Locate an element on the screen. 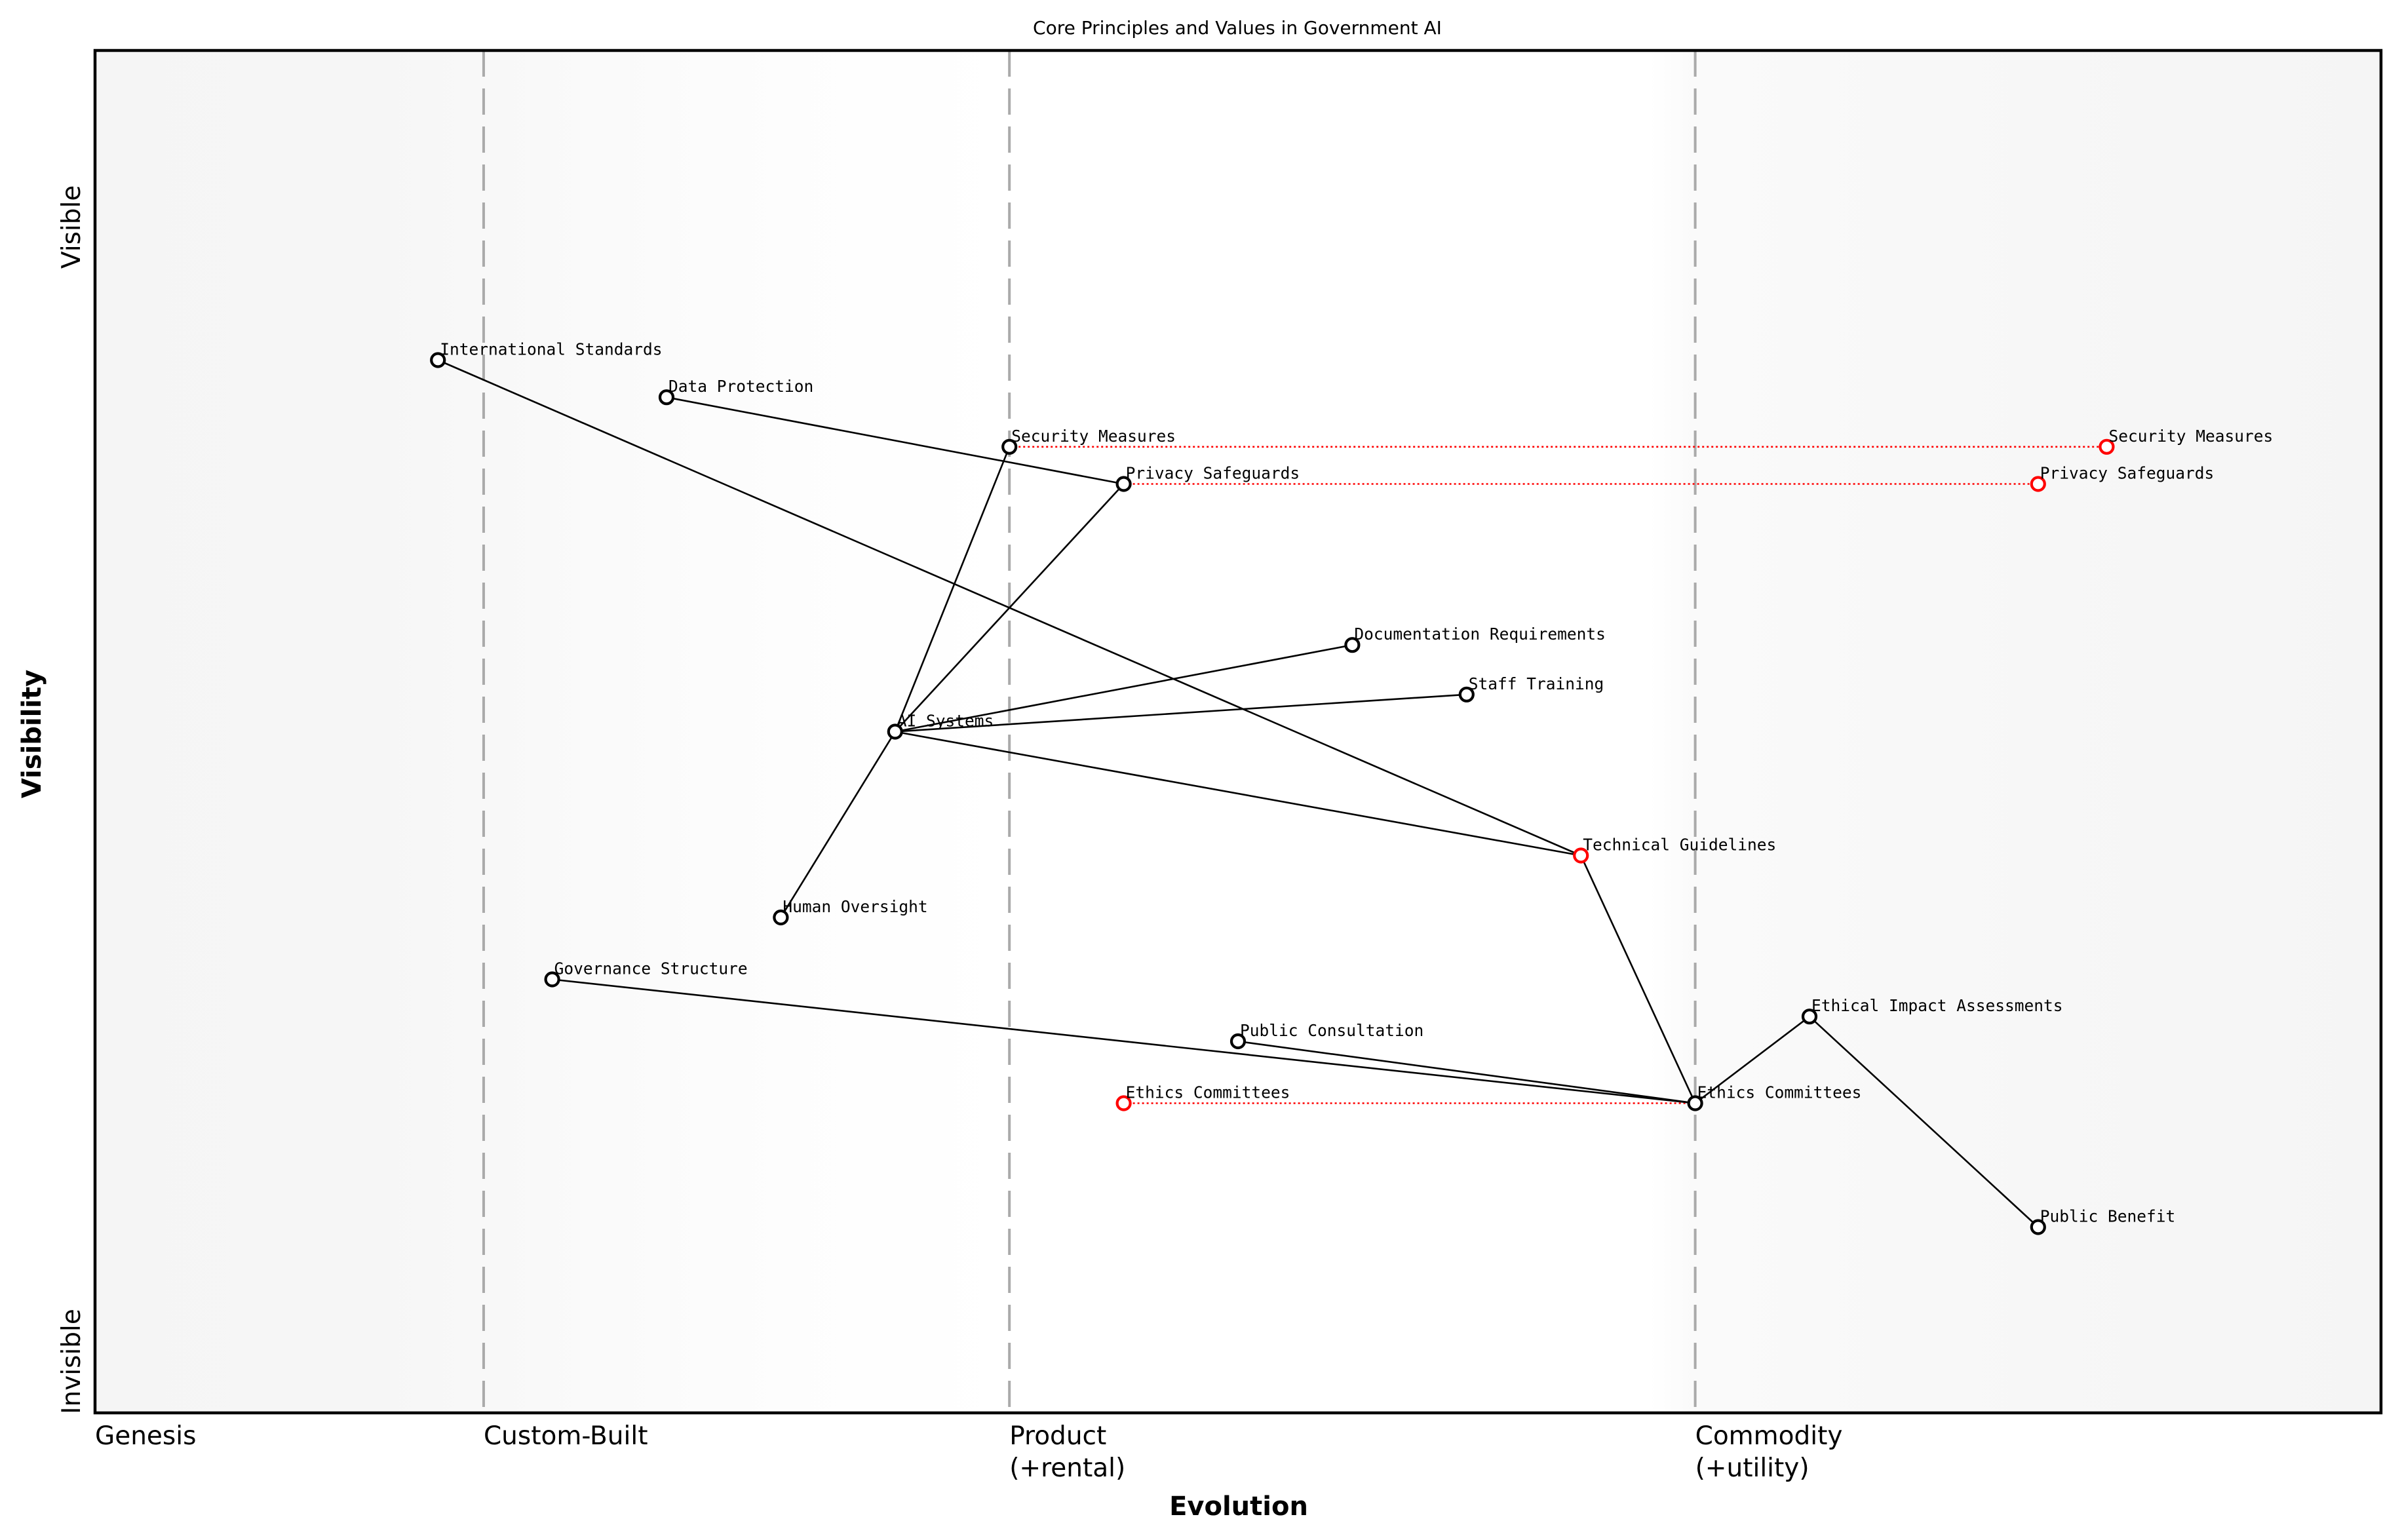  edge-data-protection-to-privacy-safeguards is located at coordinates (895, 440).